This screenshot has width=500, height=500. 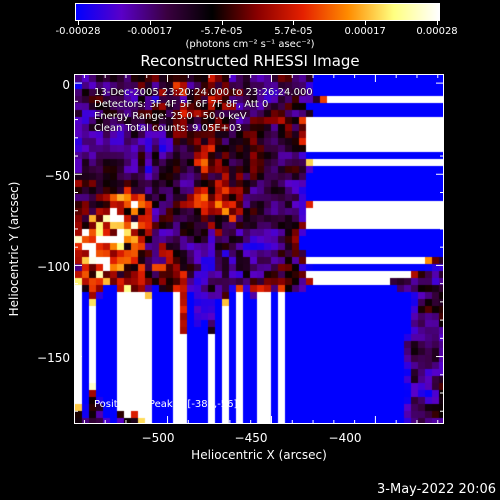 What do you see at coordinates (250, 61) in the screenshot?
I see `plot-title: Reconstructed RHESSI Image` at bounding box center [250, 61].